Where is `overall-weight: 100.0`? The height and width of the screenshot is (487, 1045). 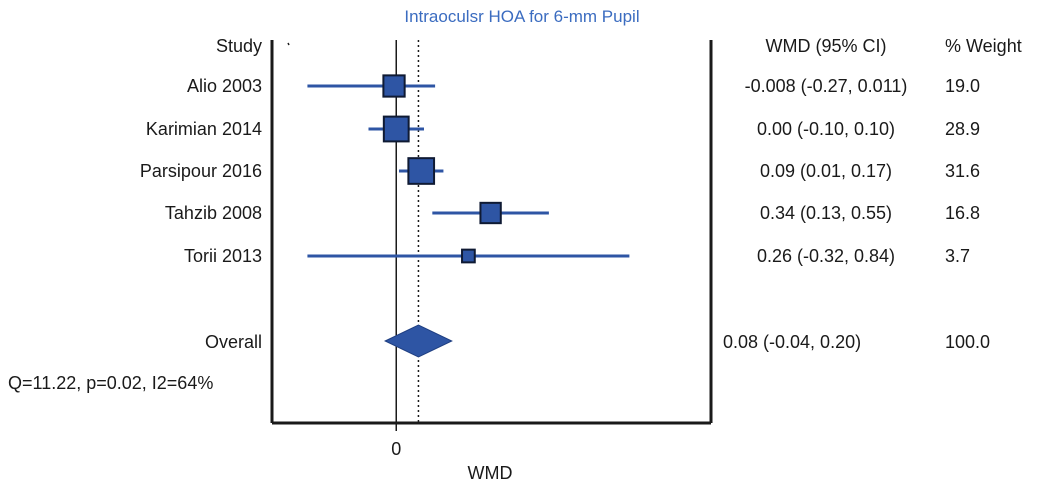 overall-weight: 100.0 is located at coordinates (967, 342).